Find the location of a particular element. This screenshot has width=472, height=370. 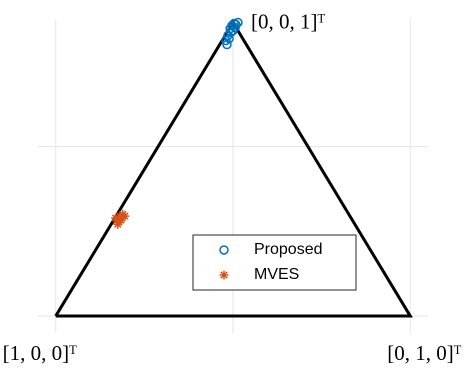

vertex-label: [0, 1, 0]ᵀ is located at coordinates (424, 353).